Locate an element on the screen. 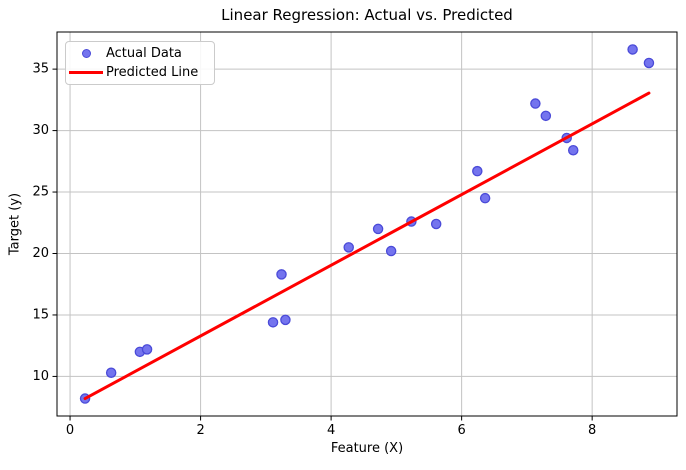 This screenshot has height=470, width=686. blue-dot-icon is located at coordinates (86, 53).